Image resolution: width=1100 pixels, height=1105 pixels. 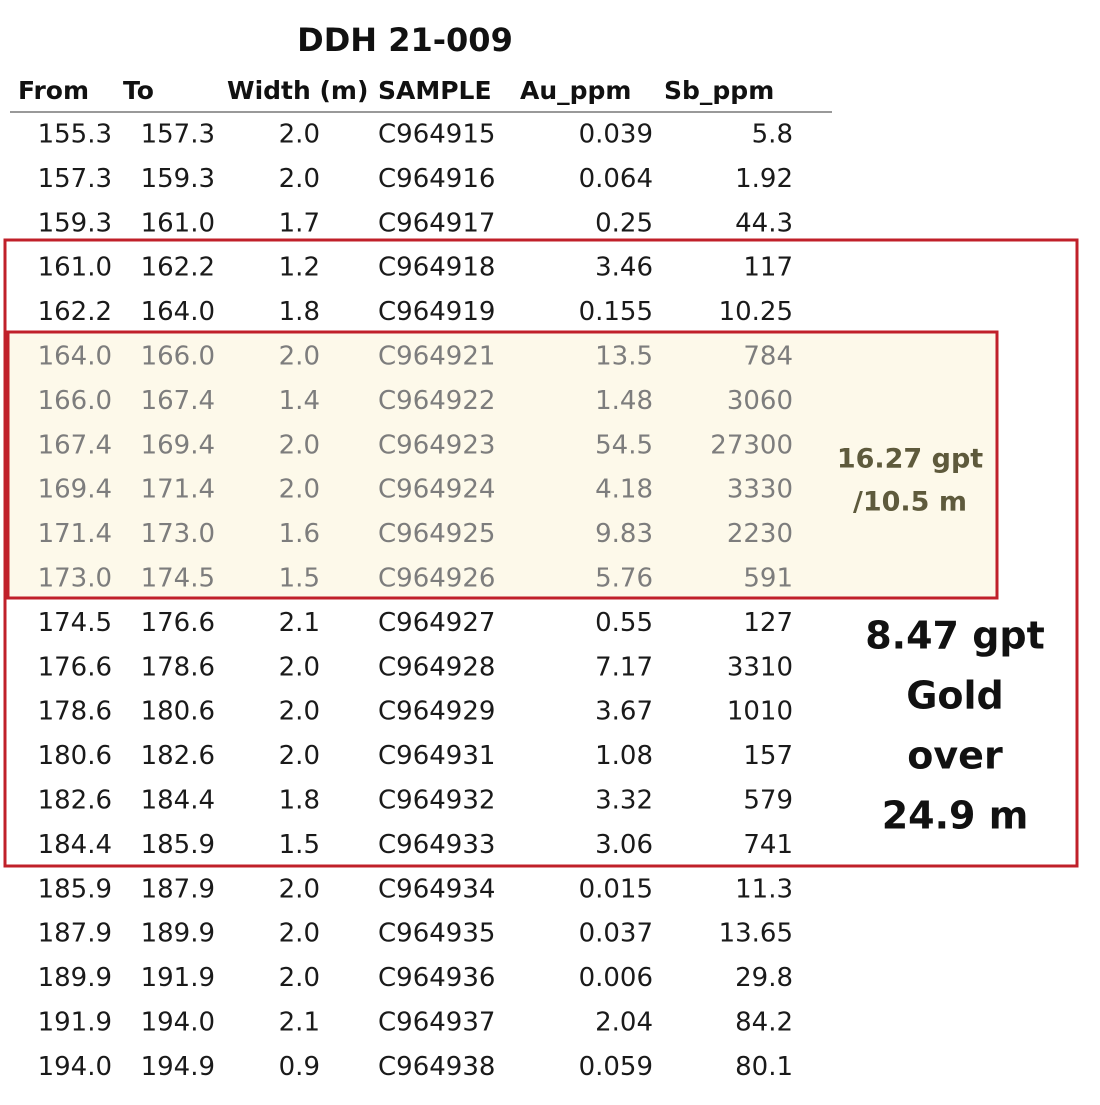 I want to click on cell: 7.17, so click(x=624, y=667).